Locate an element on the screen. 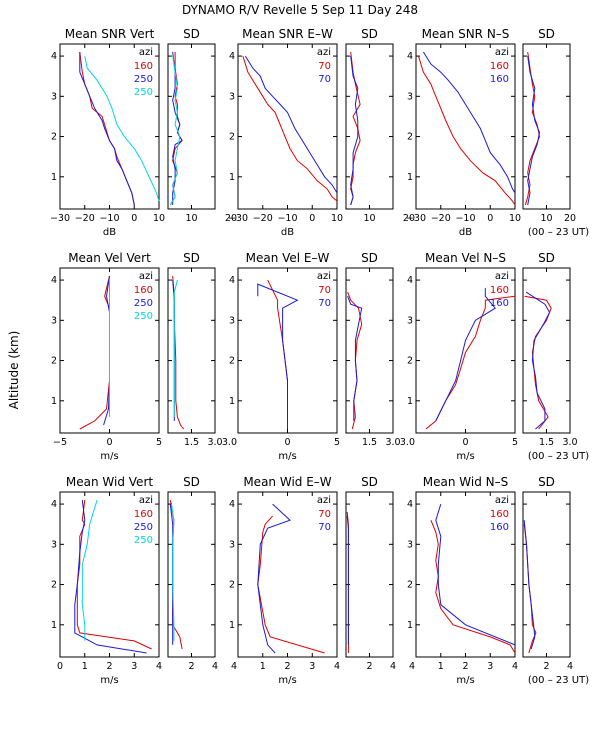 The width and height of the screenshot is (600, 750). chart-panel-p13: Mean SNR E–W 1 2 3 4 −30 −20 −10 0 10 20 dB azi 70 70 is located at coordinates (284, 132).